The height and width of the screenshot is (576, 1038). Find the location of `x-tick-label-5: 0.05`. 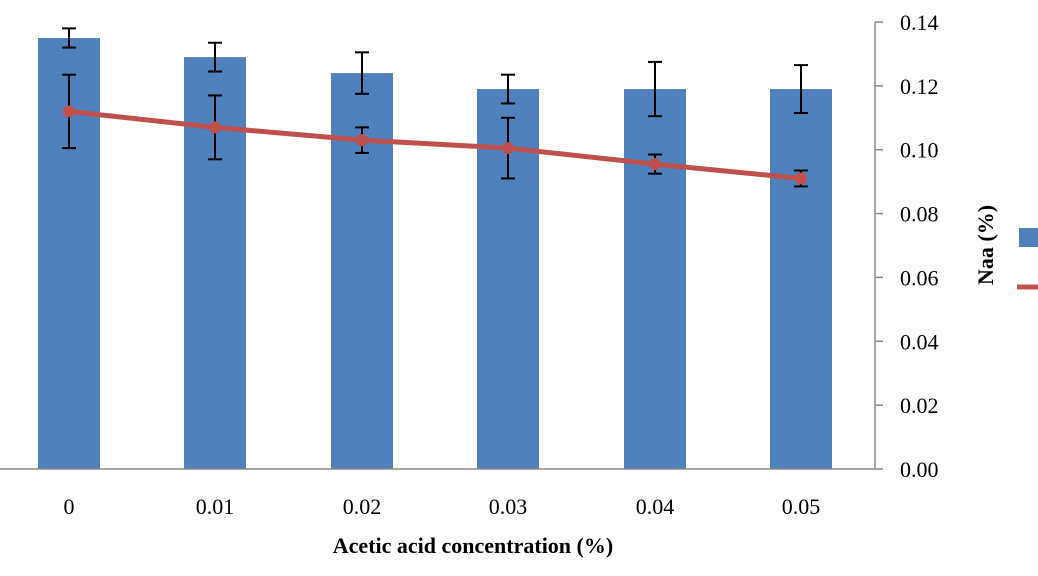

x-tick-label-5: 0.05 is located at coordinates (801, 506).